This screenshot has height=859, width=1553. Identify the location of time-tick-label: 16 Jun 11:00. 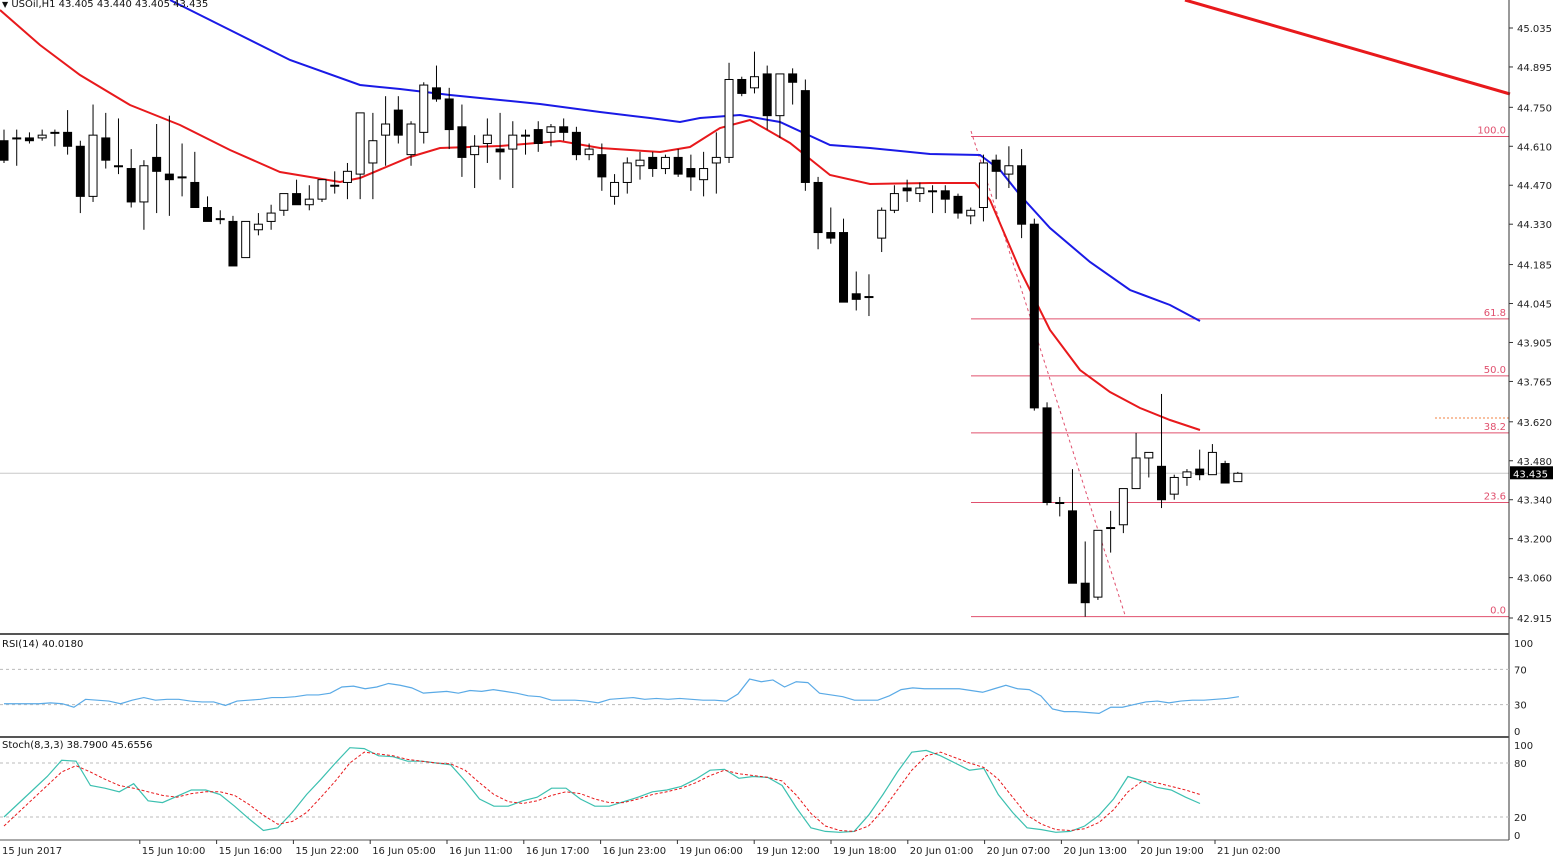
(481, 851).